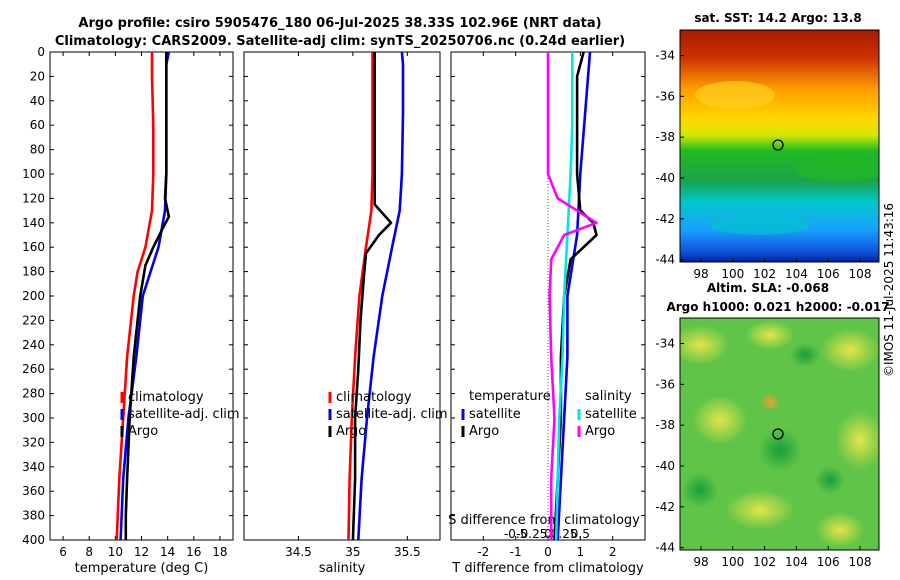 The height and width of the screenshot is (580, 900). Describe the element at coordinates (33, 345) in the screenshot. I see `y-tick-label: 240` at that location.